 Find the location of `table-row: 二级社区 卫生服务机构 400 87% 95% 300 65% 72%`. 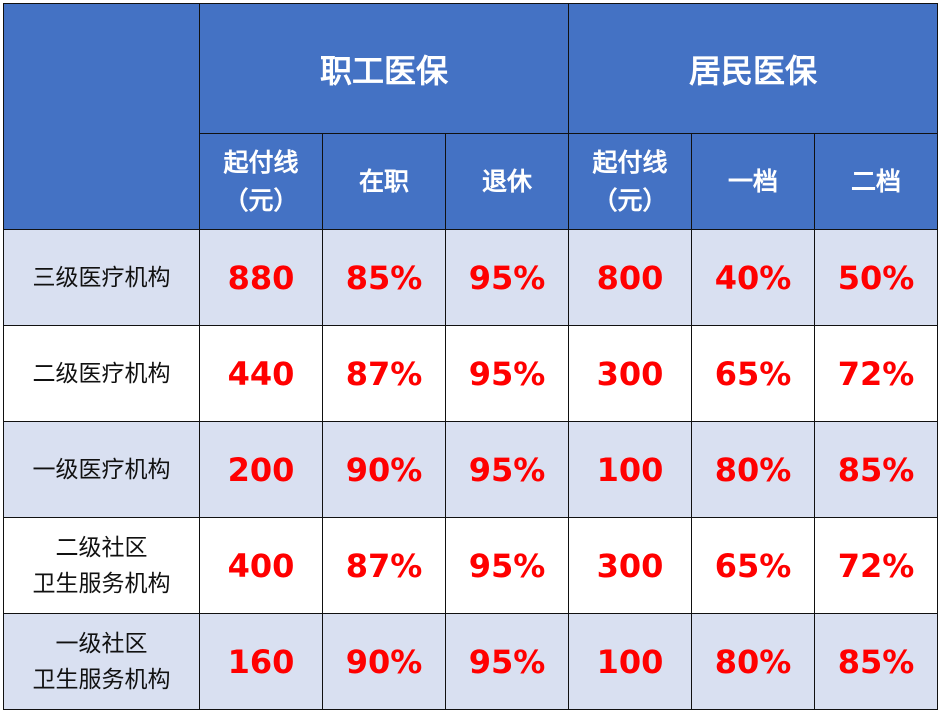

table-row: 二级社区 卫生服务机构 400 87% 95% 300 65% 72% is located at coordinates (470, 565).